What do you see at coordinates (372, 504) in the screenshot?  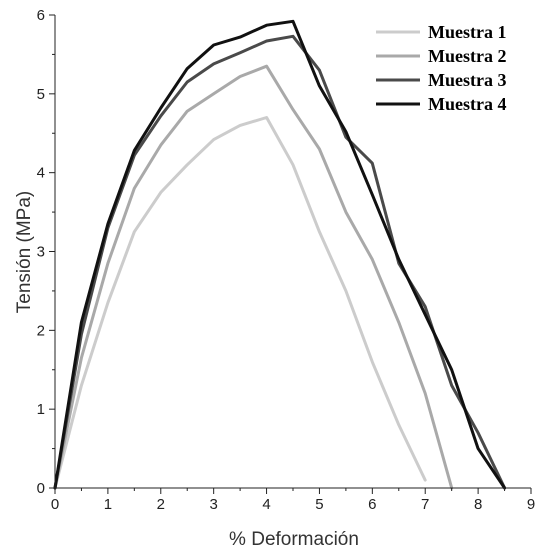 I see `x-tick-label: 6` at bounding box center [372, 504].